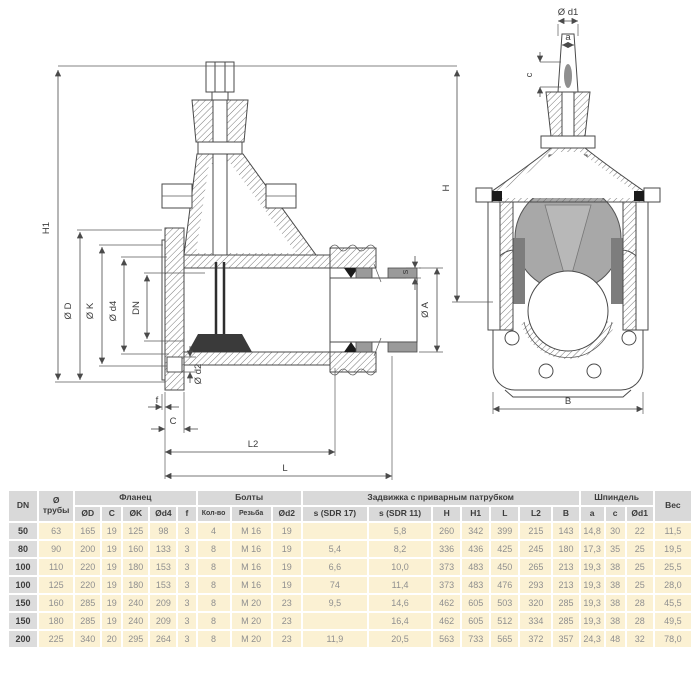 Image resolution: width=700 pixels, height=682 pixels. What do you see at coordinates (334, 602) in the screenshot?
I see `value-cell: 9,5` at bounding box center [334, 602].